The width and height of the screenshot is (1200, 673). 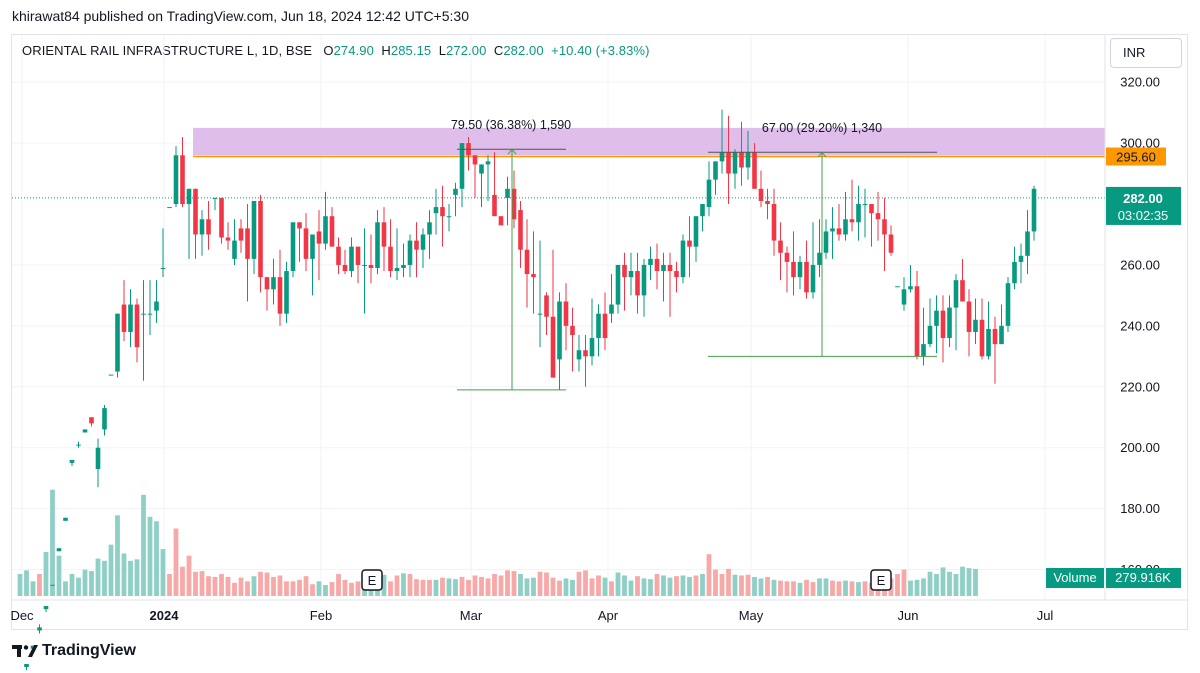 What do you see at coordinates (167, 50) in the screenshot?
I see `symbol-name: ORIENTAL RAIL INFRASTRUCTURE L, 1D, BSE` at bounding box center [167, 50].